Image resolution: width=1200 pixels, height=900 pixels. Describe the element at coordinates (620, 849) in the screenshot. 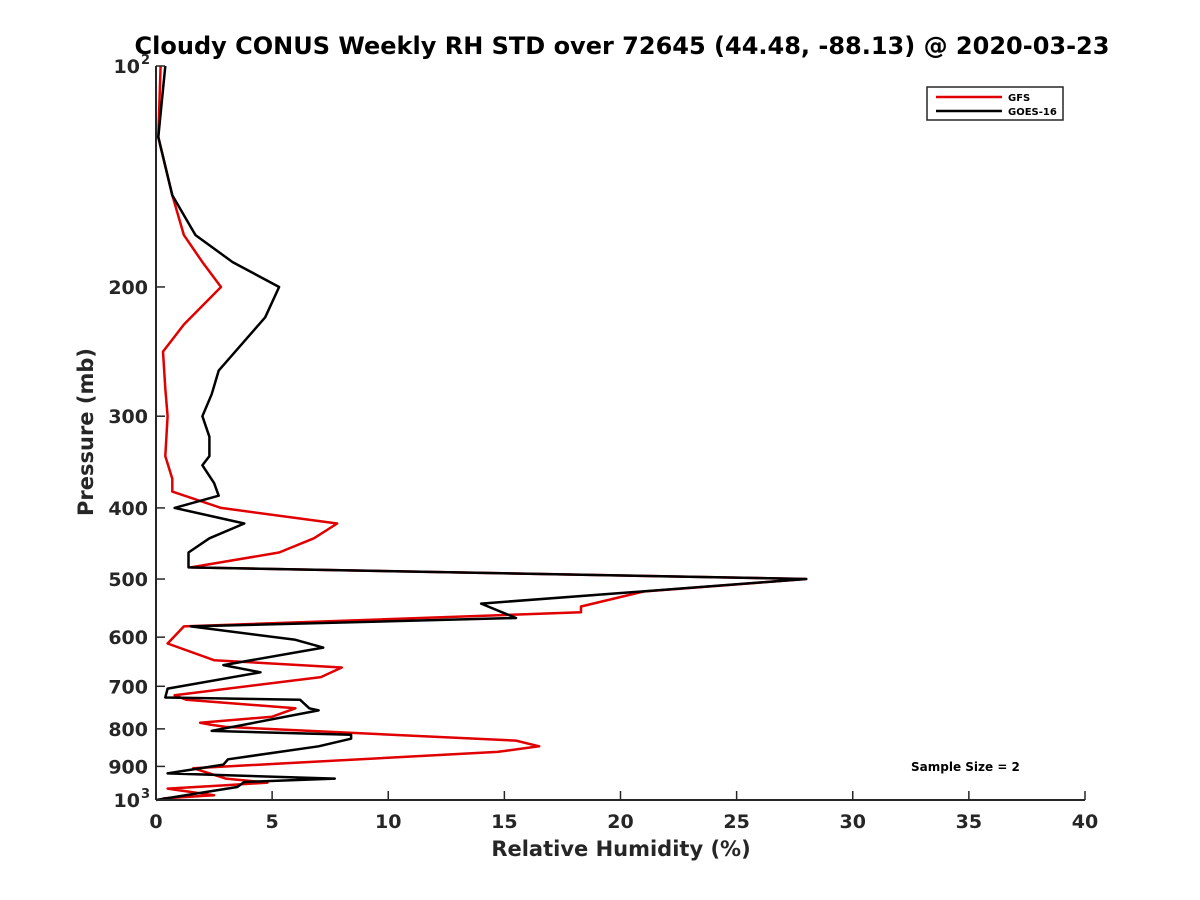

I see `x-axis-label: Relative Humidity (%)` at that location.